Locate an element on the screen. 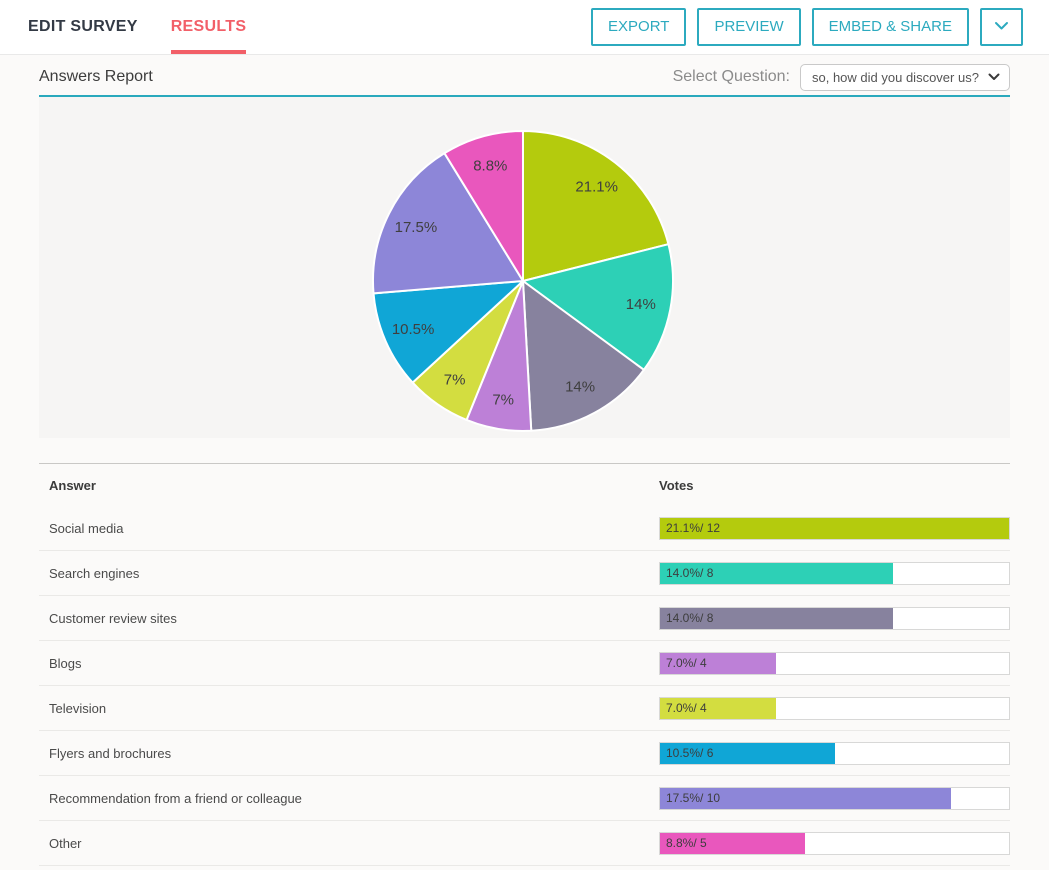 This screenshot has width=1049, height=870. header-actions: EXPORT PREVIEW EMBED & SHARE is located at coordinates (807, 27).